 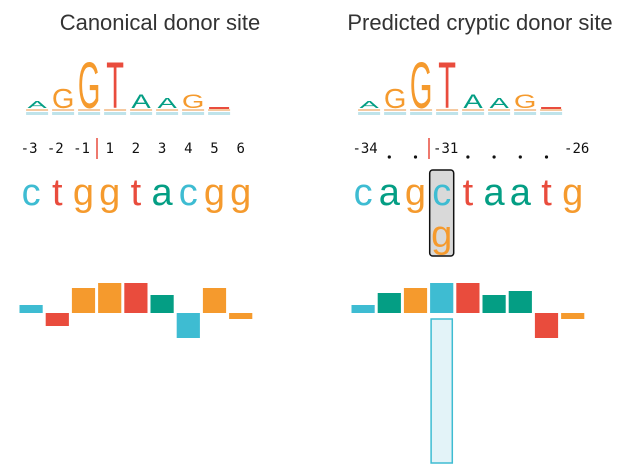 I want to click on position-label: -31, so click(x=445, y=149).